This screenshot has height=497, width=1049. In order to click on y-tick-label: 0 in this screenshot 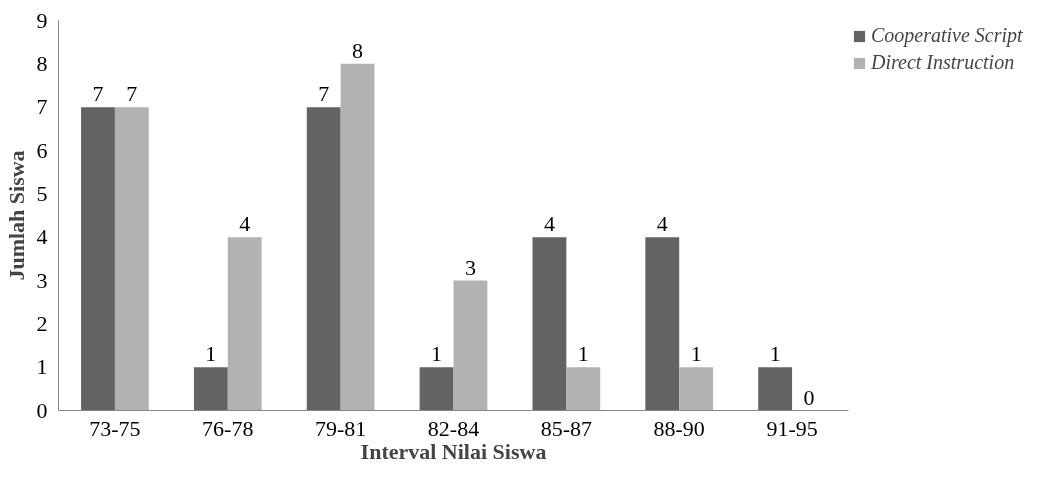, I will do `click(42, 410)`.